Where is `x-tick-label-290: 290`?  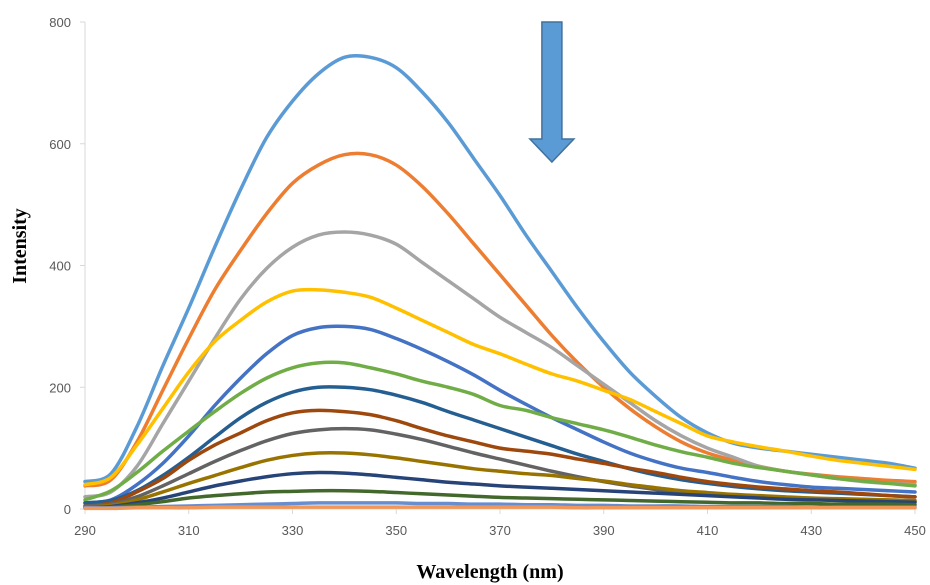
x-tick-label-290: 290 is located at coordinates (85, 530).